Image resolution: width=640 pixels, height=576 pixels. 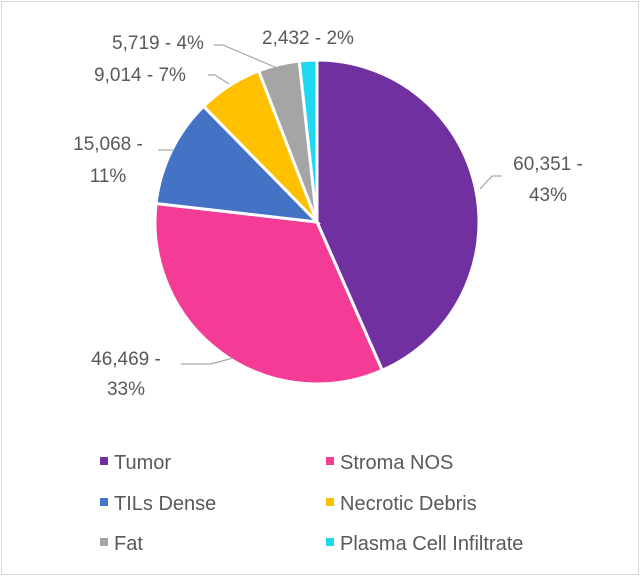 I want to click on leader-line-necrotic-debris, so click(x=219, y=79).